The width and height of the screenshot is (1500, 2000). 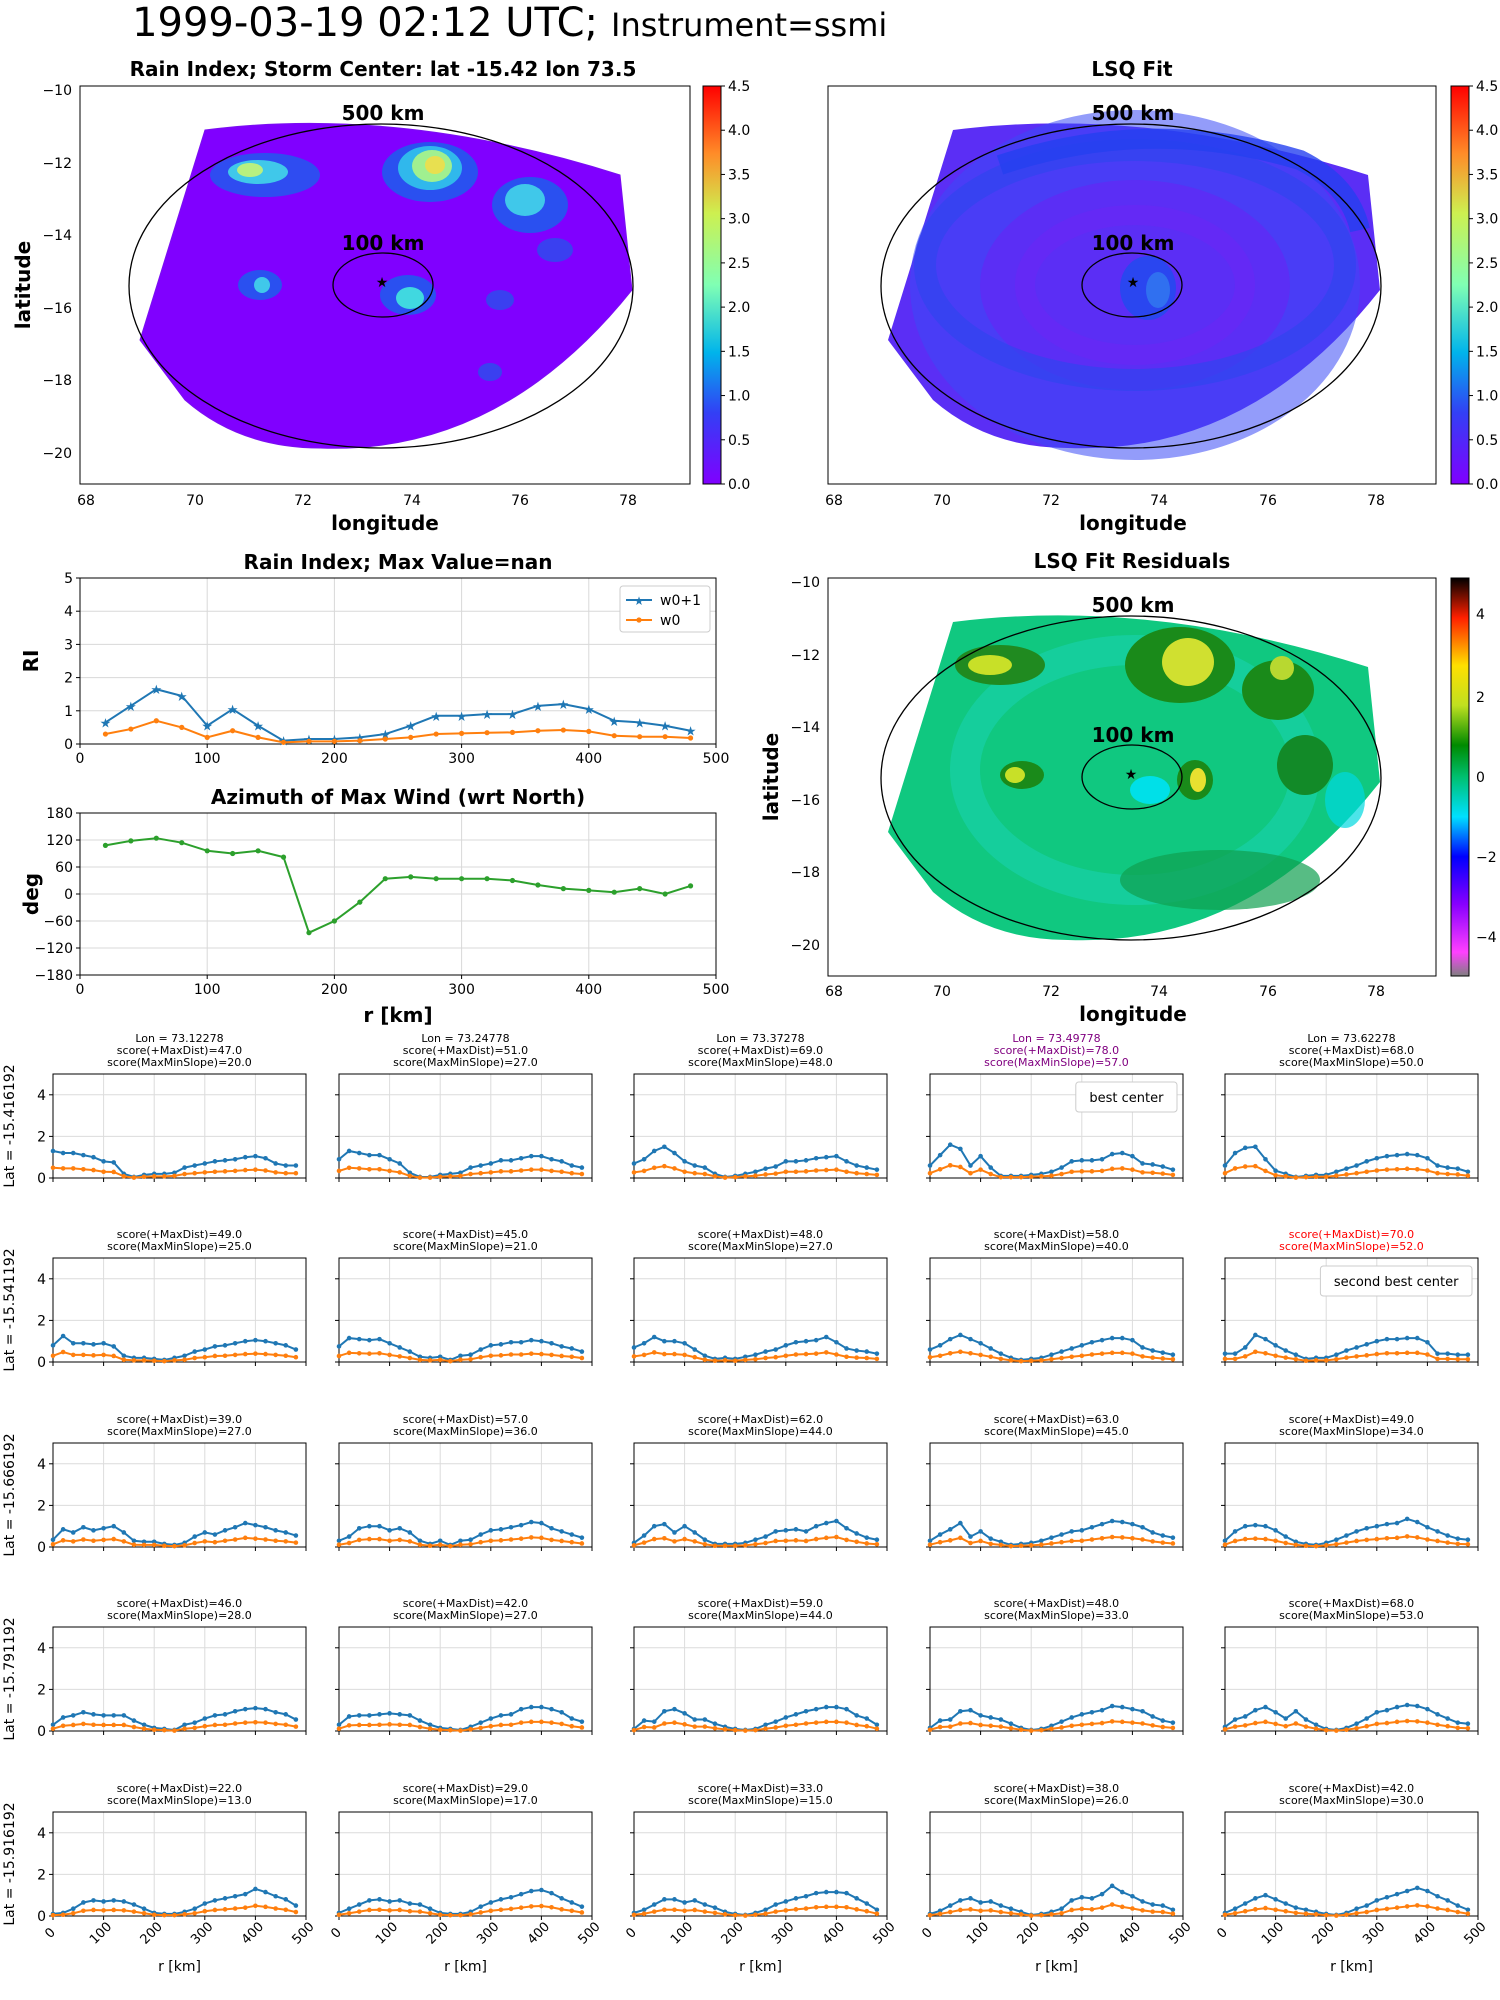 I want to click on colorbar-tick: 3.0, so click(x=739, y=220).